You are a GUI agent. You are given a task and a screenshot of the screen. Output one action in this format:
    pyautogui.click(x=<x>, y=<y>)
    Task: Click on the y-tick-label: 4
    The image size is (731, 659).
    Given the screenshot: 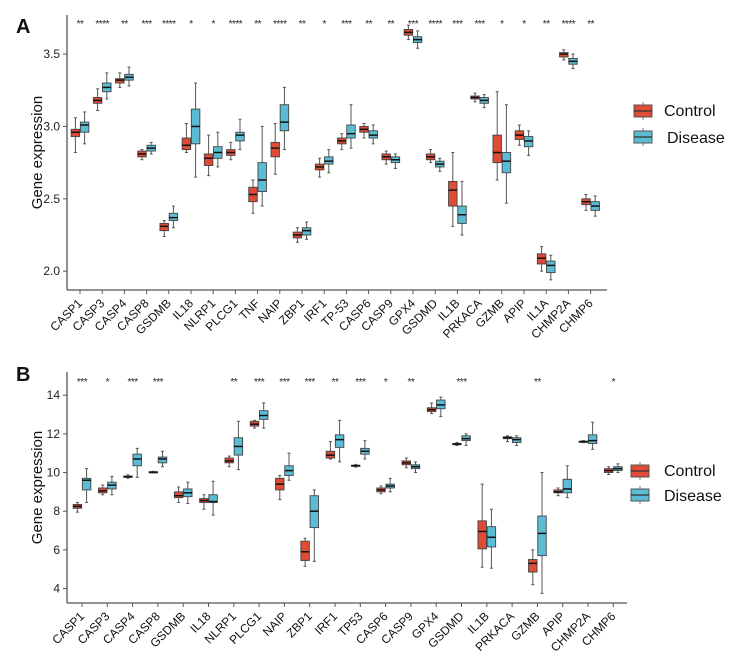 What is the action you would take?
    pyautogui.click(x=56, y=589)
    